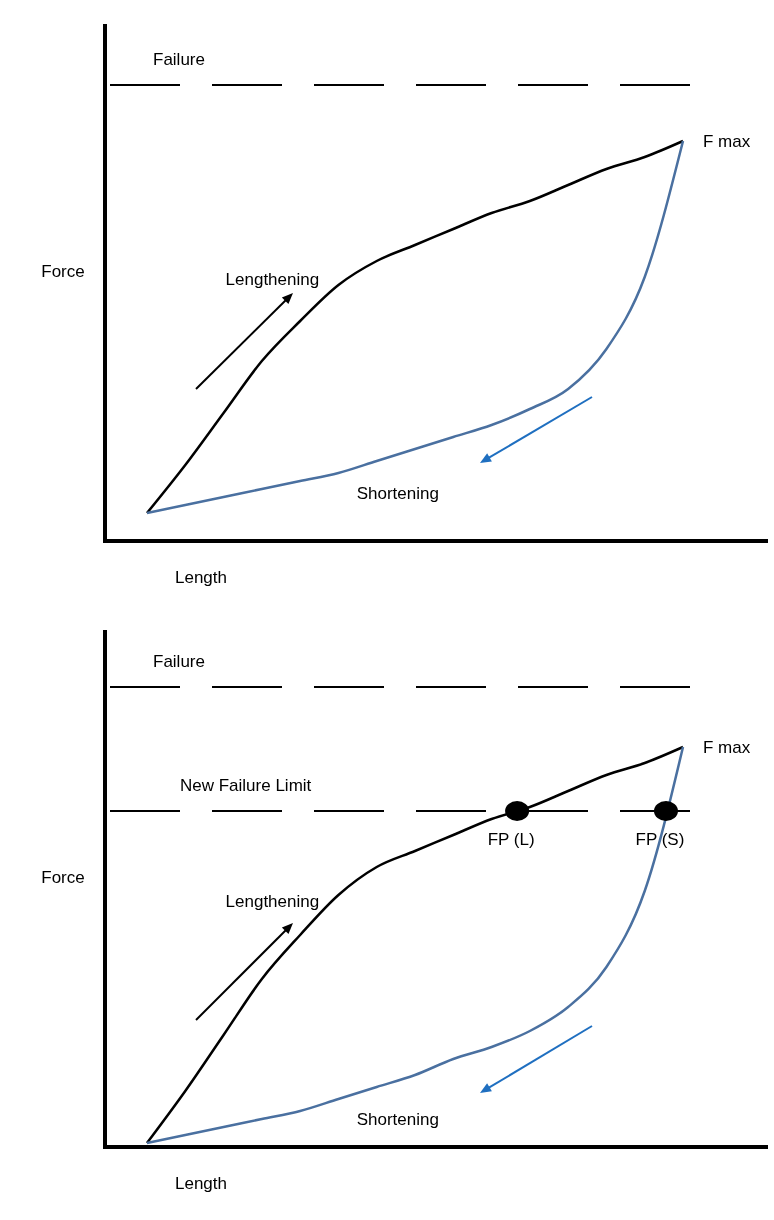 The width and height of the screenshot is (774, 1220). What do you see at coordinates (660, 839) in the screenshot?
I see `annotation: FP (S)` at bounding box center [660, 839].